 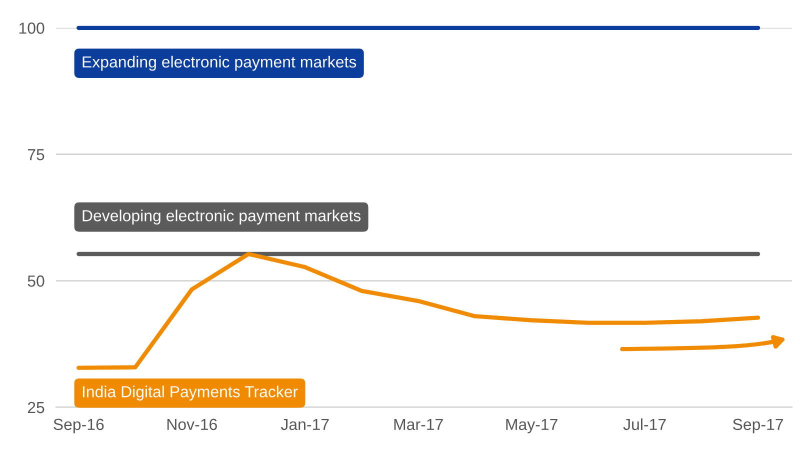 What do you see at coordinates (532, 426) in the screenshot?
I see `x-tick-label: May-17` at bounding box center [532, 426].